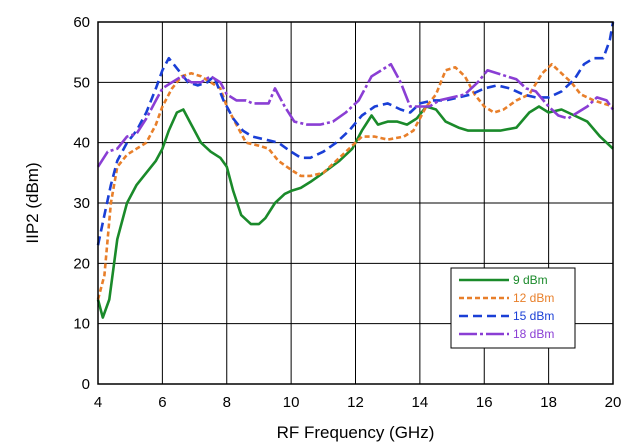  What do you see at coordinates (533, 334) in the screenshot?
I see `legend-label-3: 18 dBm` at bounding box center [533, 334].